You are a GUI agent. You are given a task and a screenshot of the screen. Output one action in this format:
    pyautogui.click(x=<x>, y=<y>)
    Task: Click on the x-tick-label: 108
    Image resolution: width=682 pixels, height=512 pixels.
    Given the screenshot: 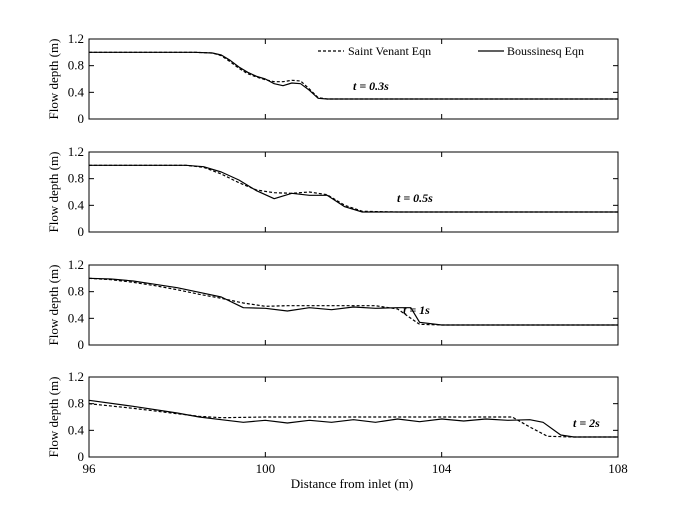 What is the action you would take?
    pyautogui.click(x=618, y=468)
    